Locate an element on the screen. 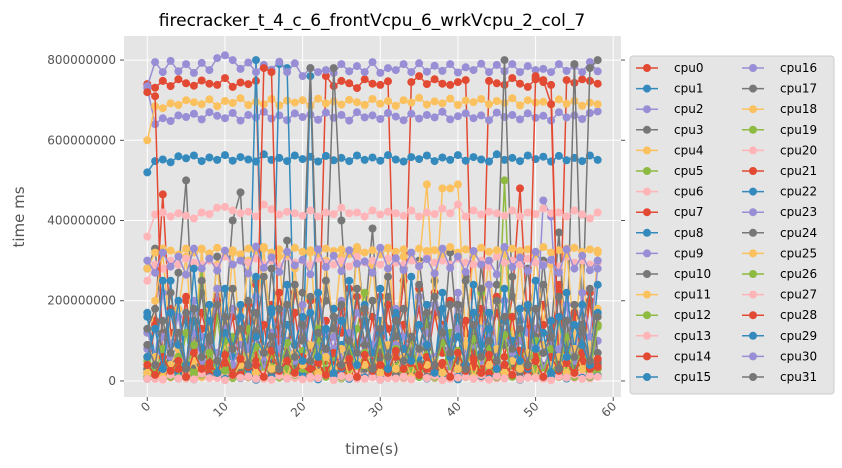 The image size is (842, 468). data-point-cpu16 is located at coordinates (504, 300).